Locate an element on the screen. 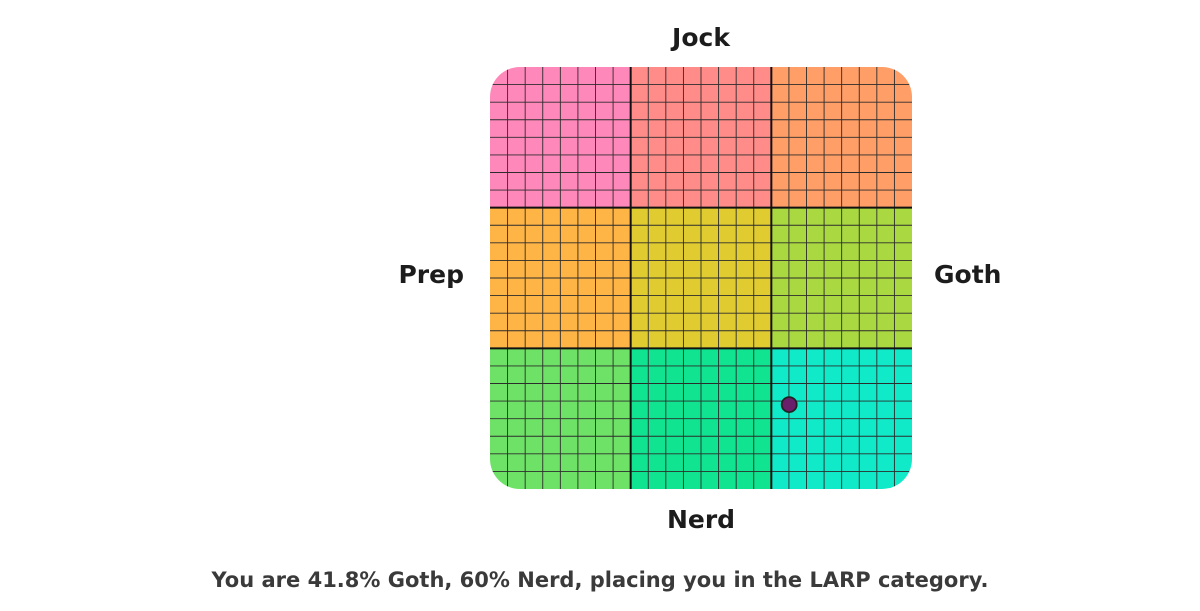 This screenshot has width=1200, height=611. axis-label-goth: Goth is located at coordinates (968, 274).